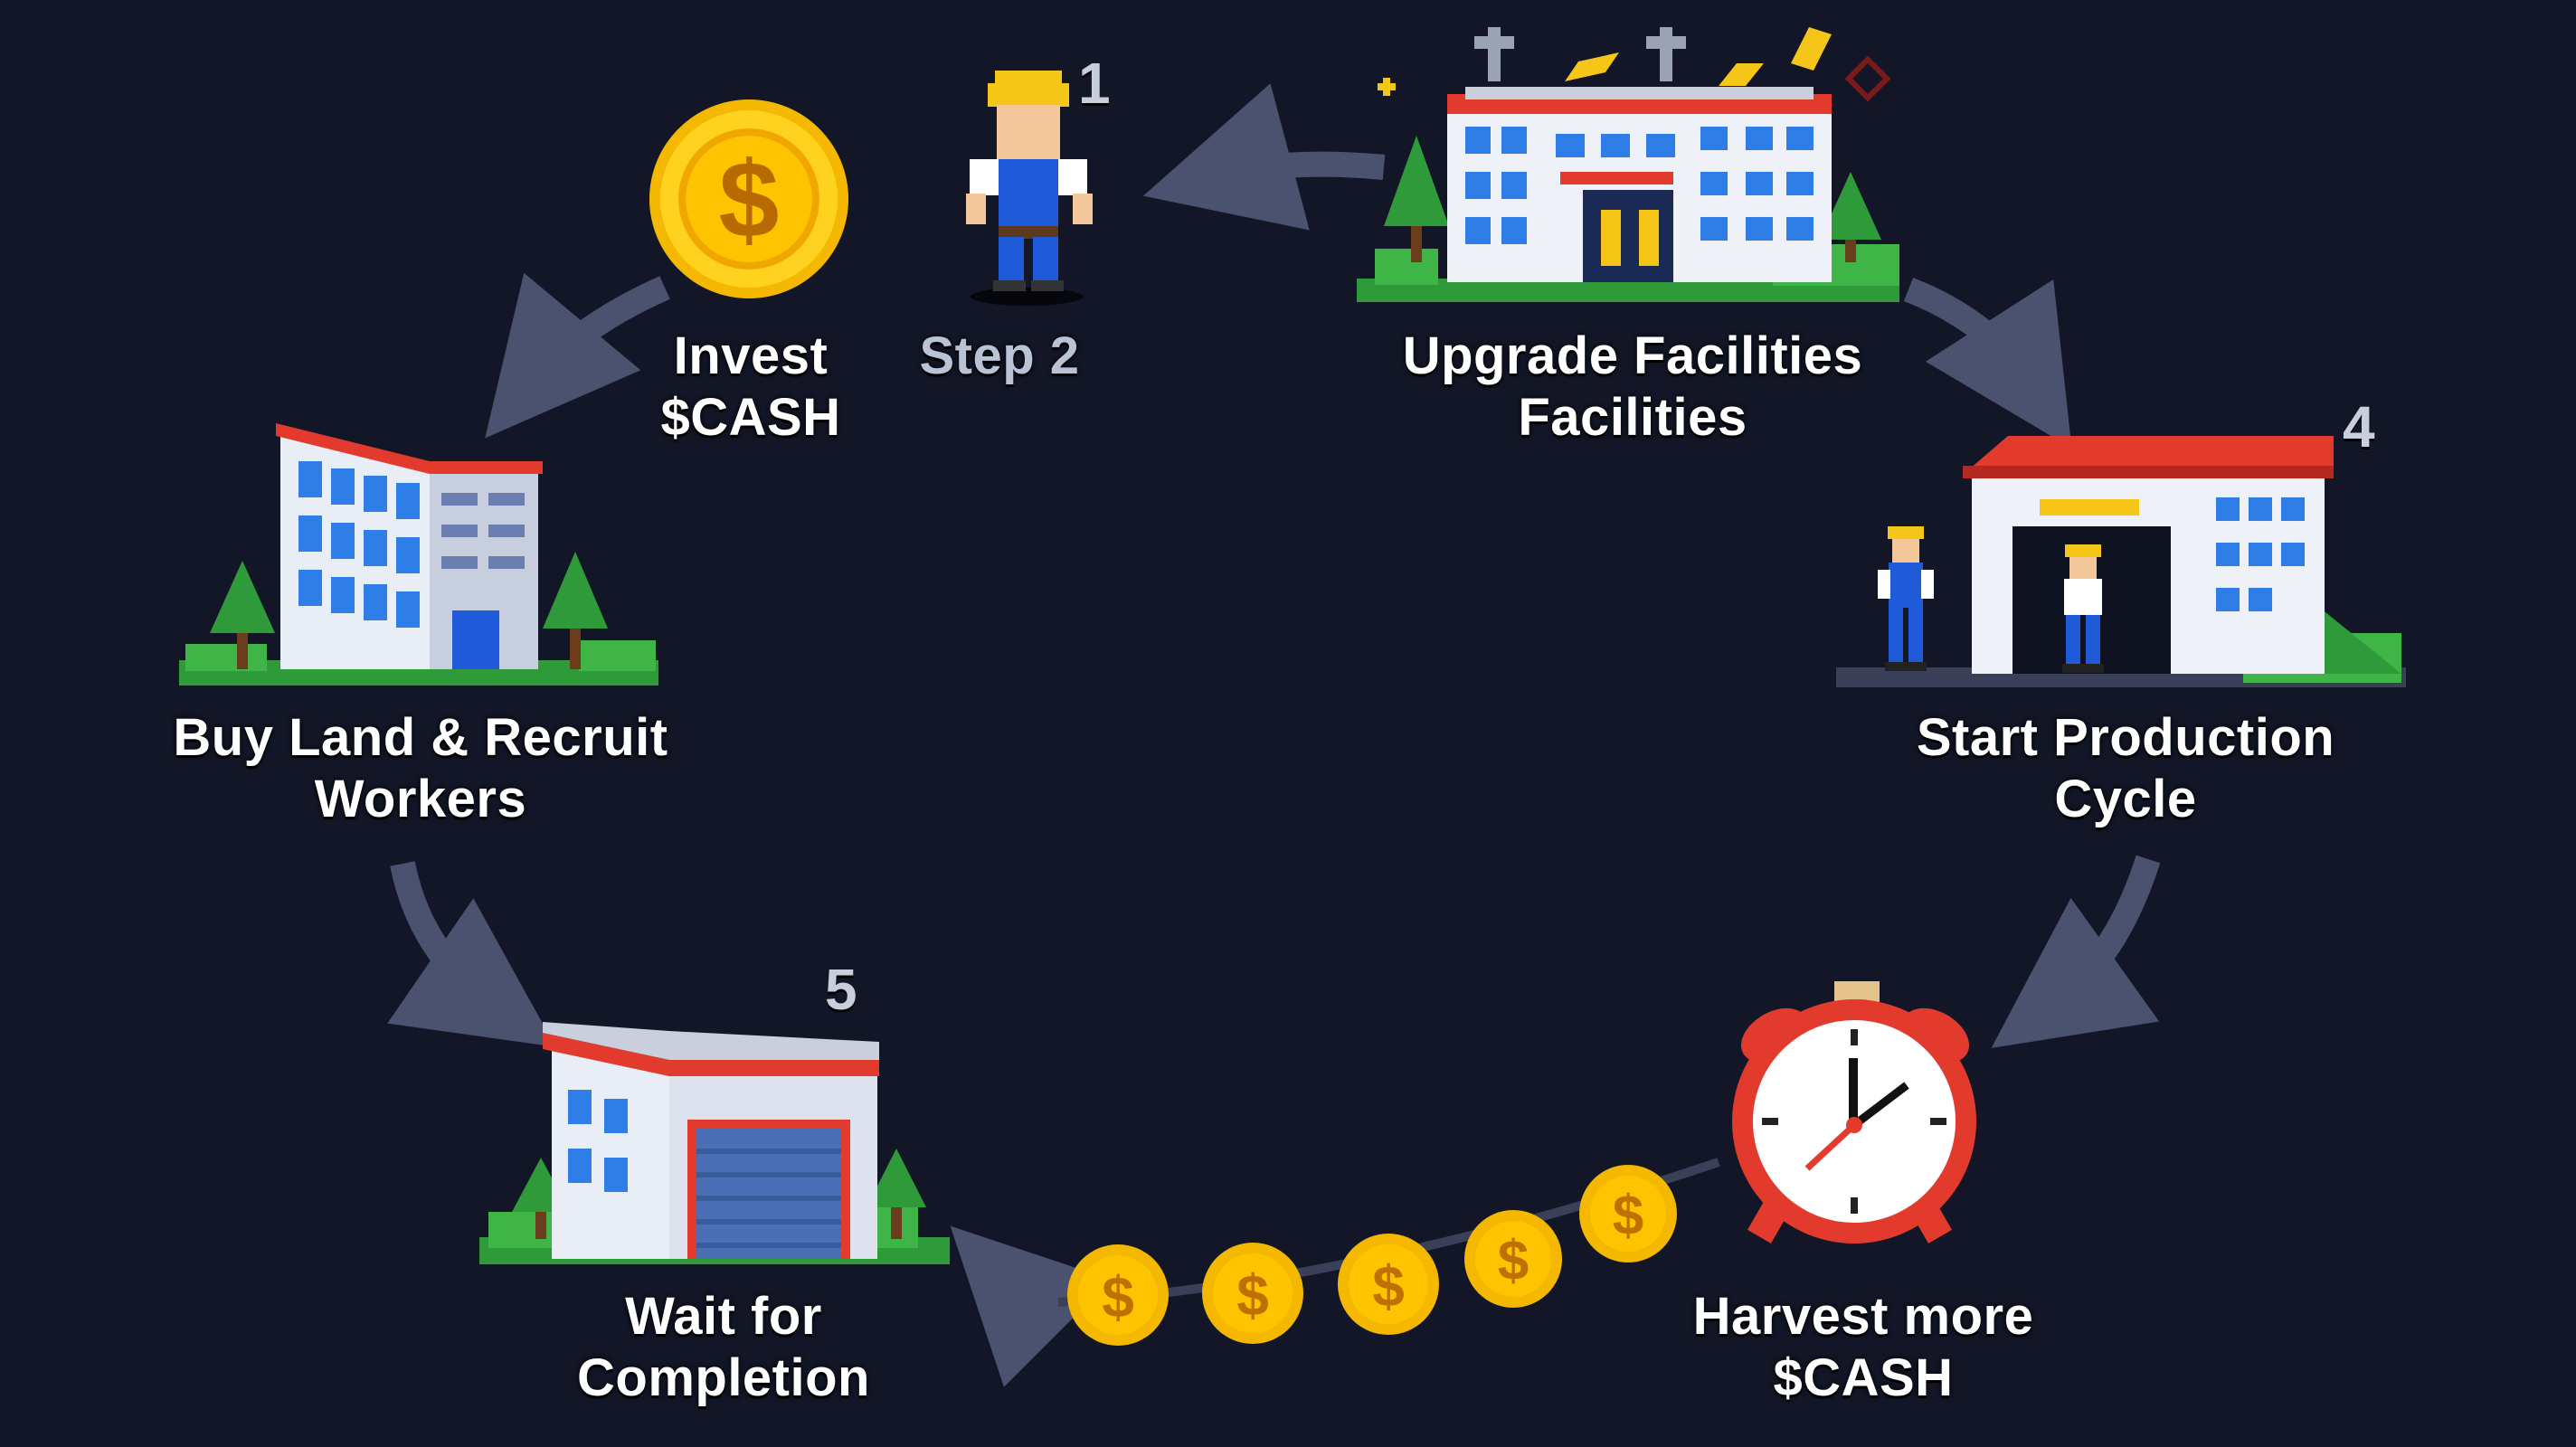 The height and width of the screenshot is (1447, 2576). Describe the element at coordinates (2359, 426) in the screenshot. I see `step-number-4: 4` at that location.